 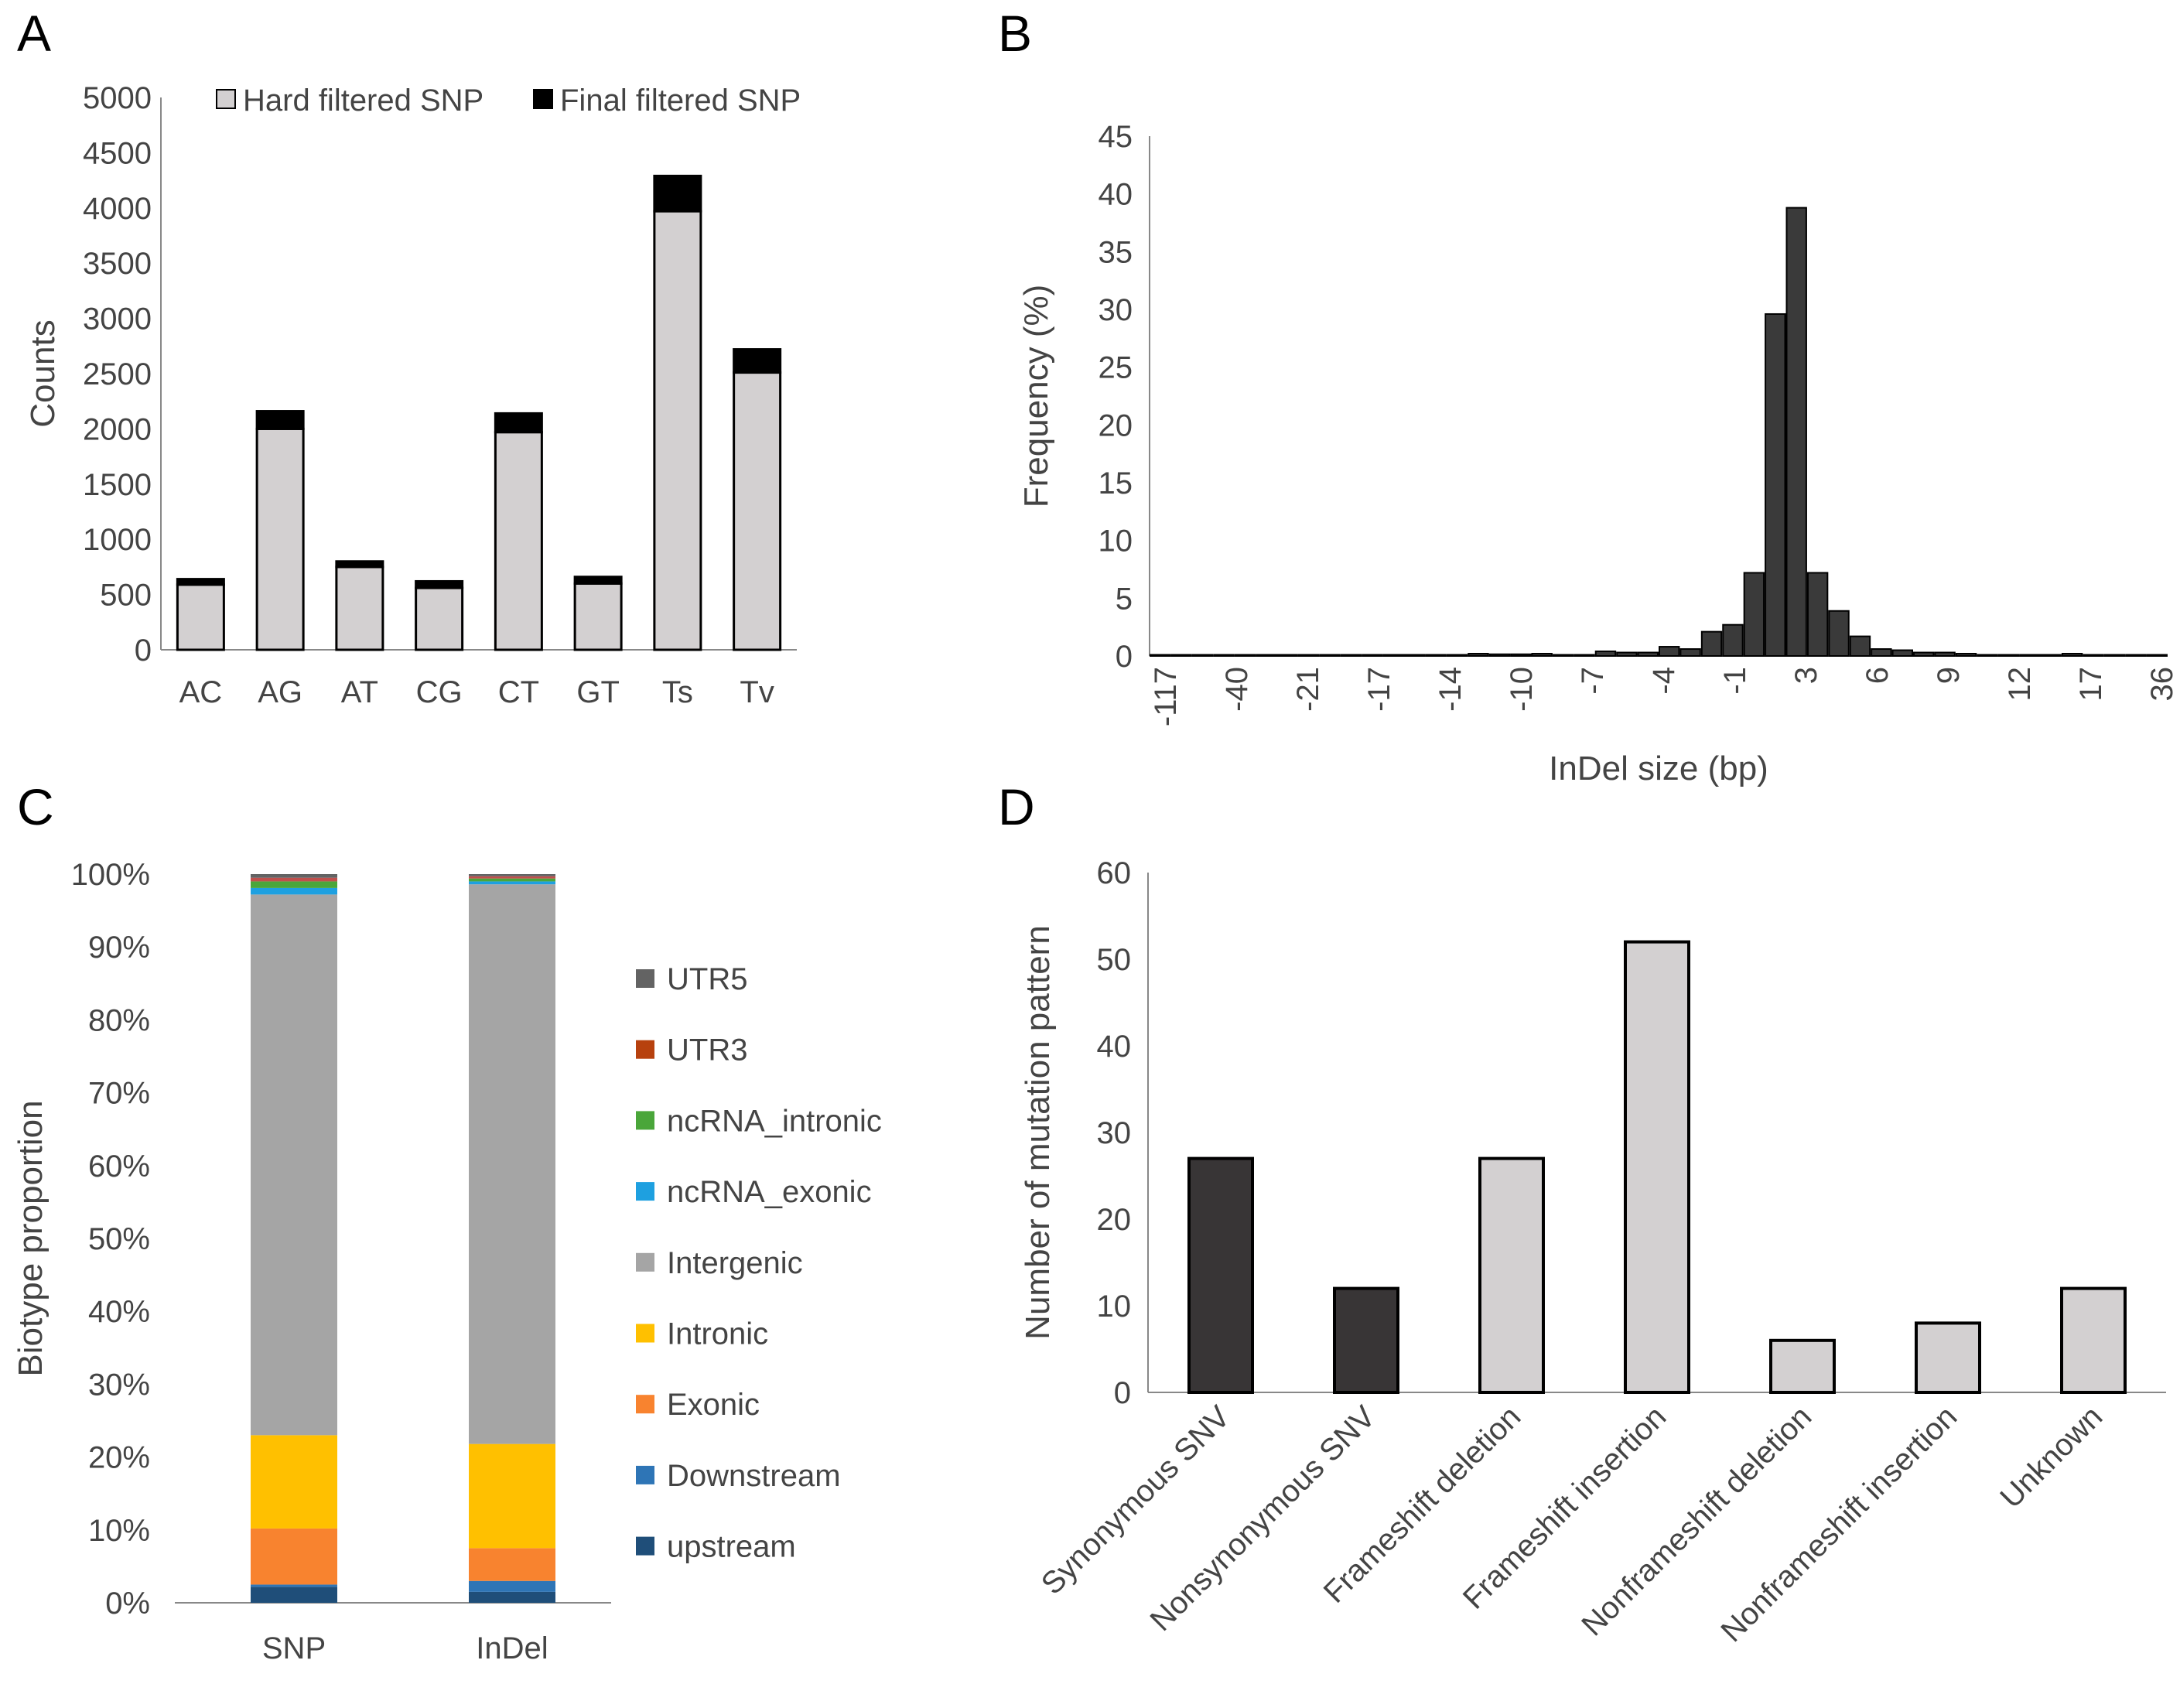 I want to click on c-bar-SNP-Intronic, so click(x=294, y=1482).